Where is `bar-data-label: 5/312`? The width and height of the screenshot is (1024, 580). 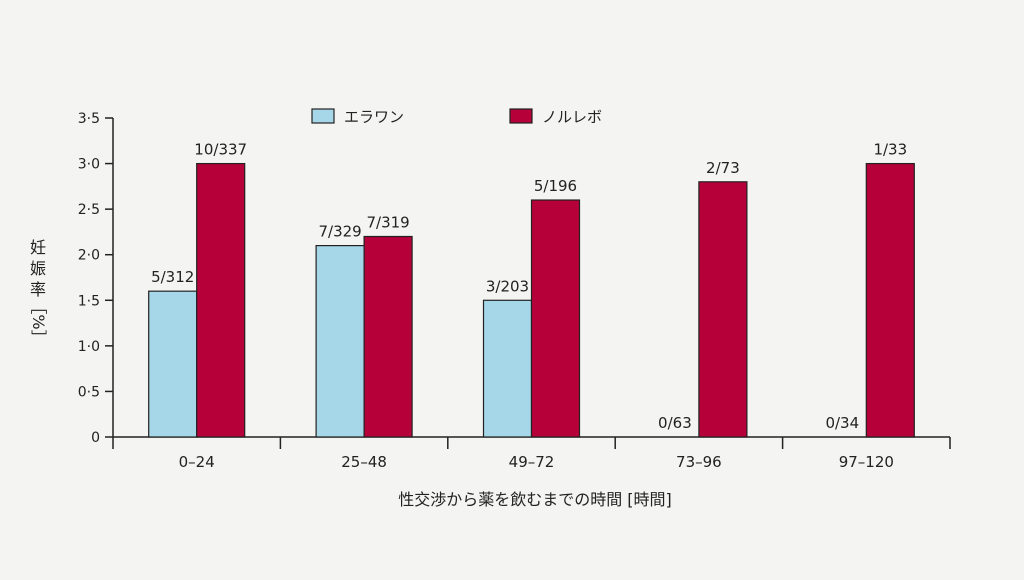
bar-data-label: 5/312 is located at coordinates (172, 277).